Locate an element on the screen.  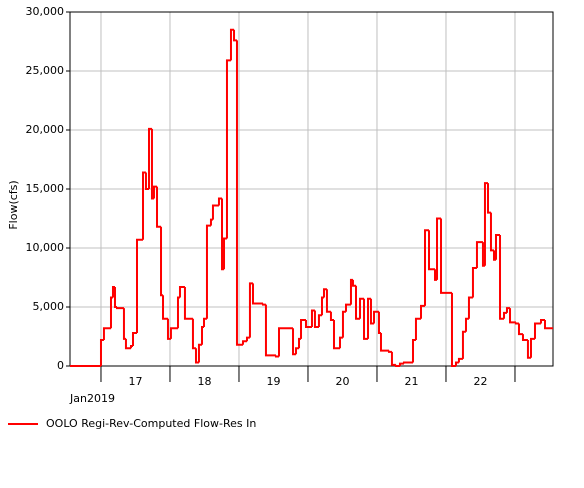
y-tick-label: 25,000 is located at coordinates (45, 70).